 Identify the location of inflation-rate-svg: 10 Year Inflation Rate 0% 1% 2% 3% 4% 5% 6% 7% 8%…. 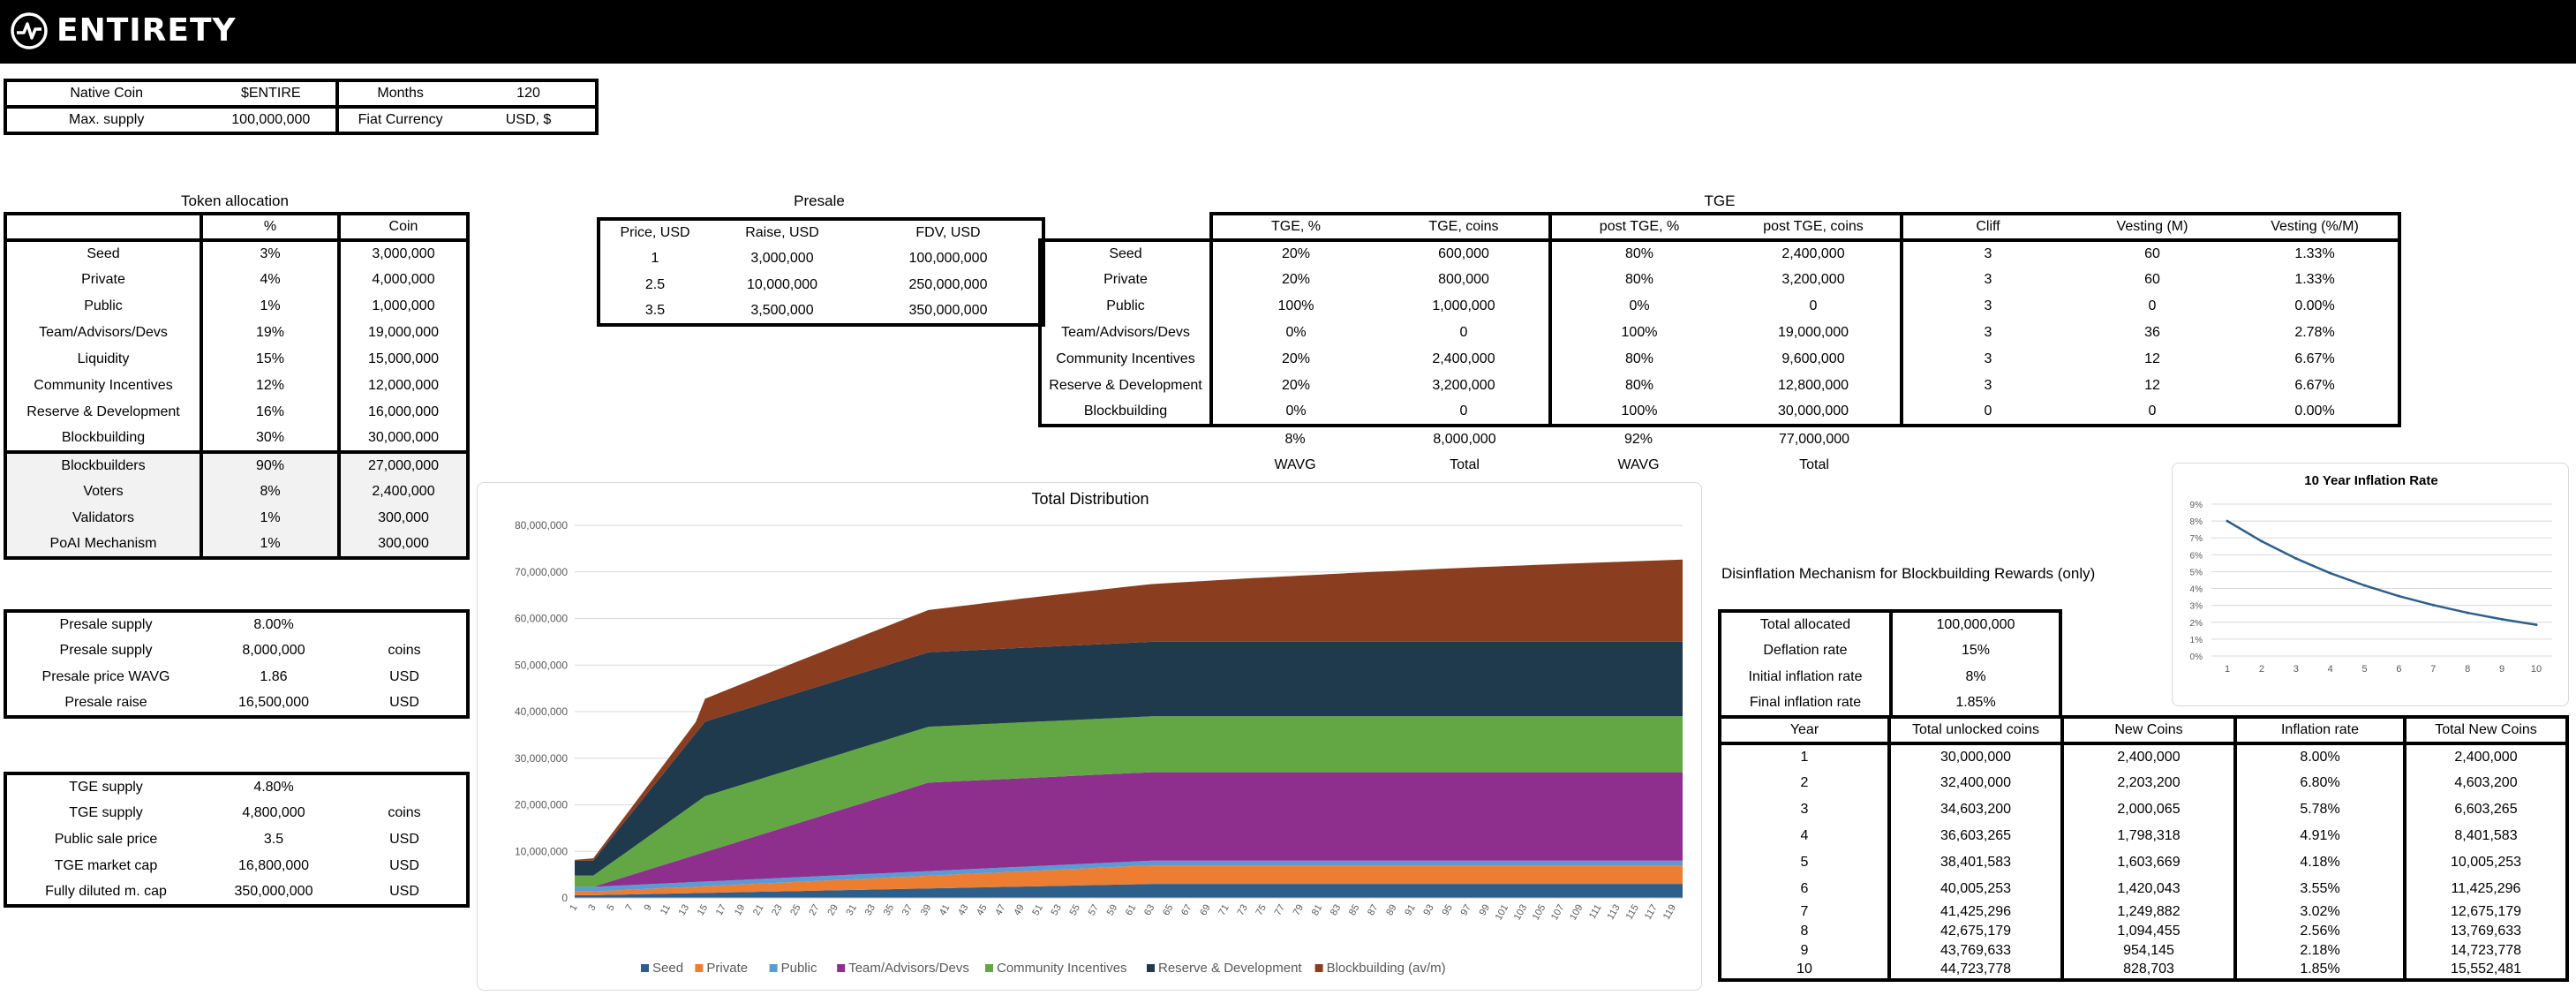
(2371, 574).